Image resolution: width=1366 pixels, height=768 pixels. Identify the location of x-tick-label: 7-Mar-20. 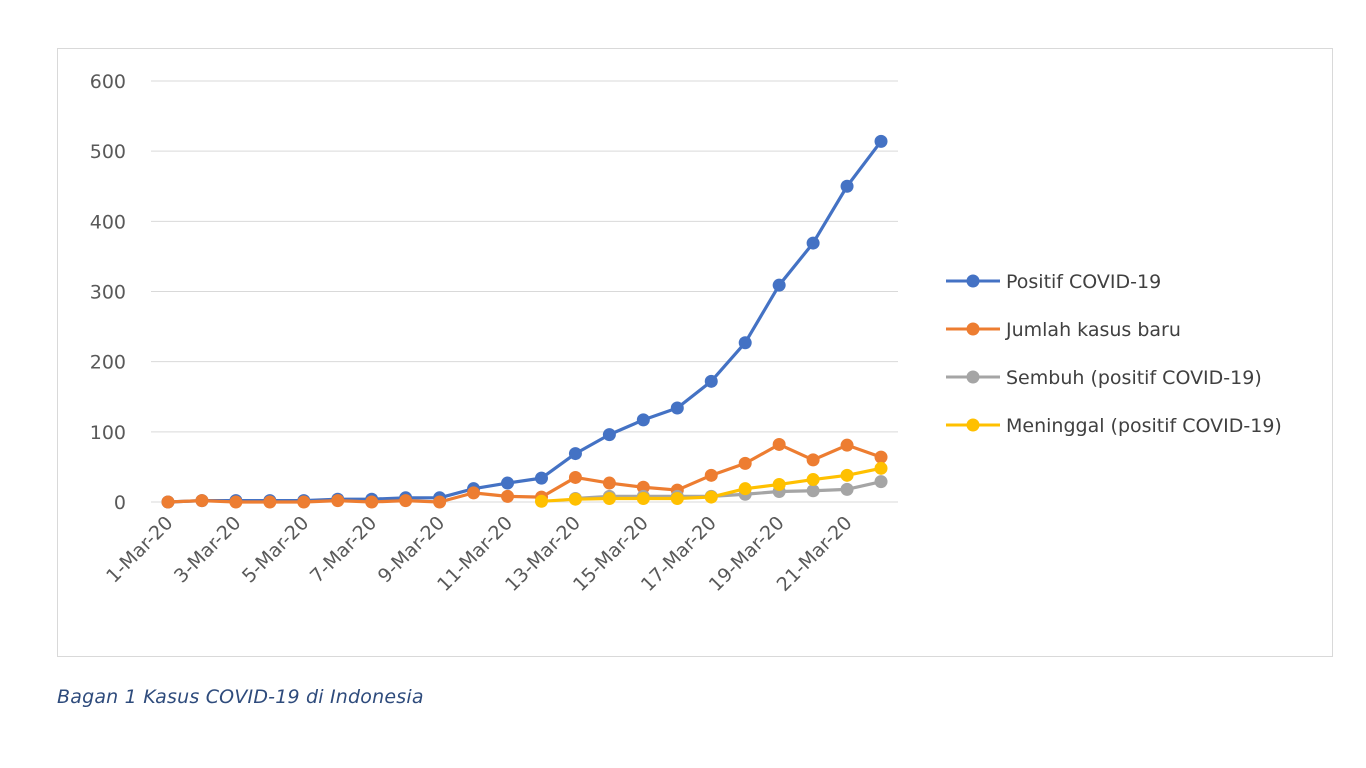
(343, 549).